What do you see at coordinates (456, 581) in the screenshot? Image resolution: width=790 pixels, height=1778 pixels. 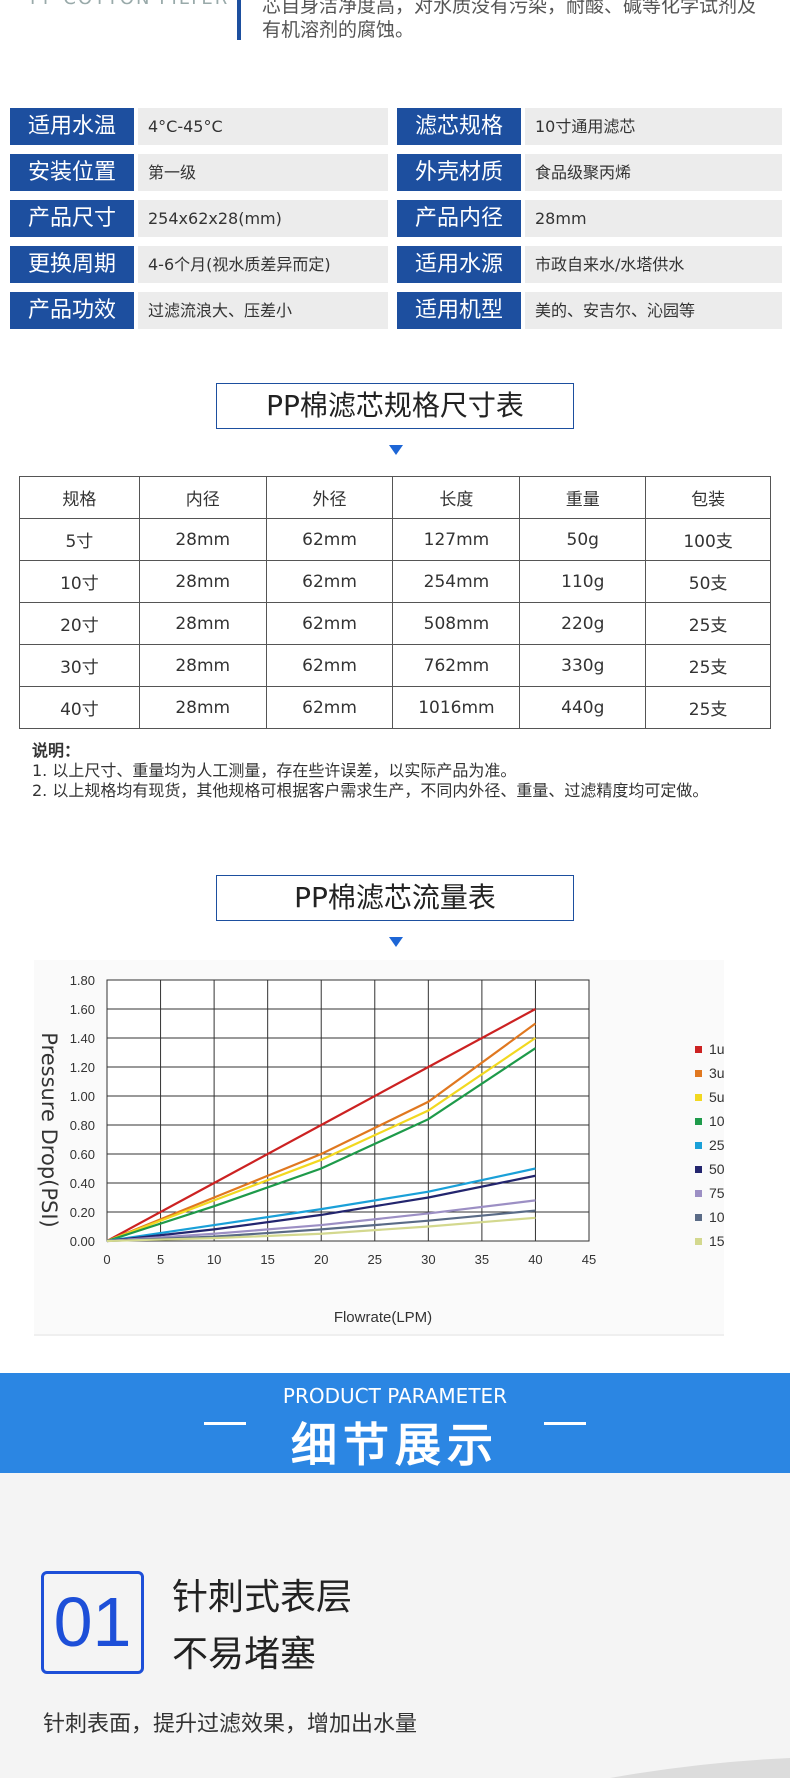 I see `table-cell: 254mm` at bounding box center [456, 581].